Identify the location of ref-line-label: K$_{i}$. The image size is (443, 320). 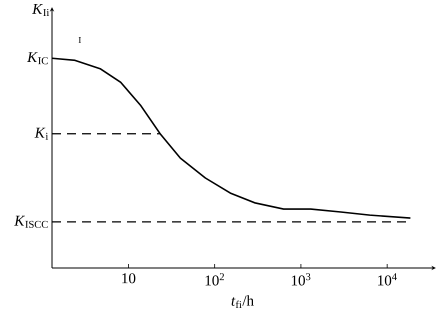
(41, 134).